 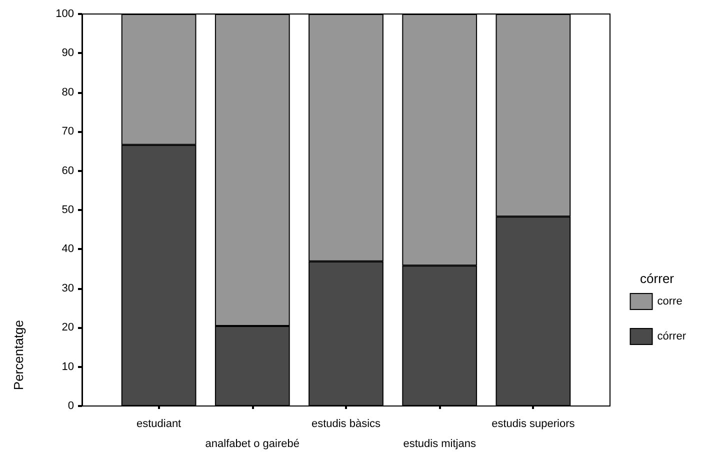 What do you see at coordinates (159, 424) in the screenshot?
I see `x-tick-label: estudiant` at bounding box center [159, 424].